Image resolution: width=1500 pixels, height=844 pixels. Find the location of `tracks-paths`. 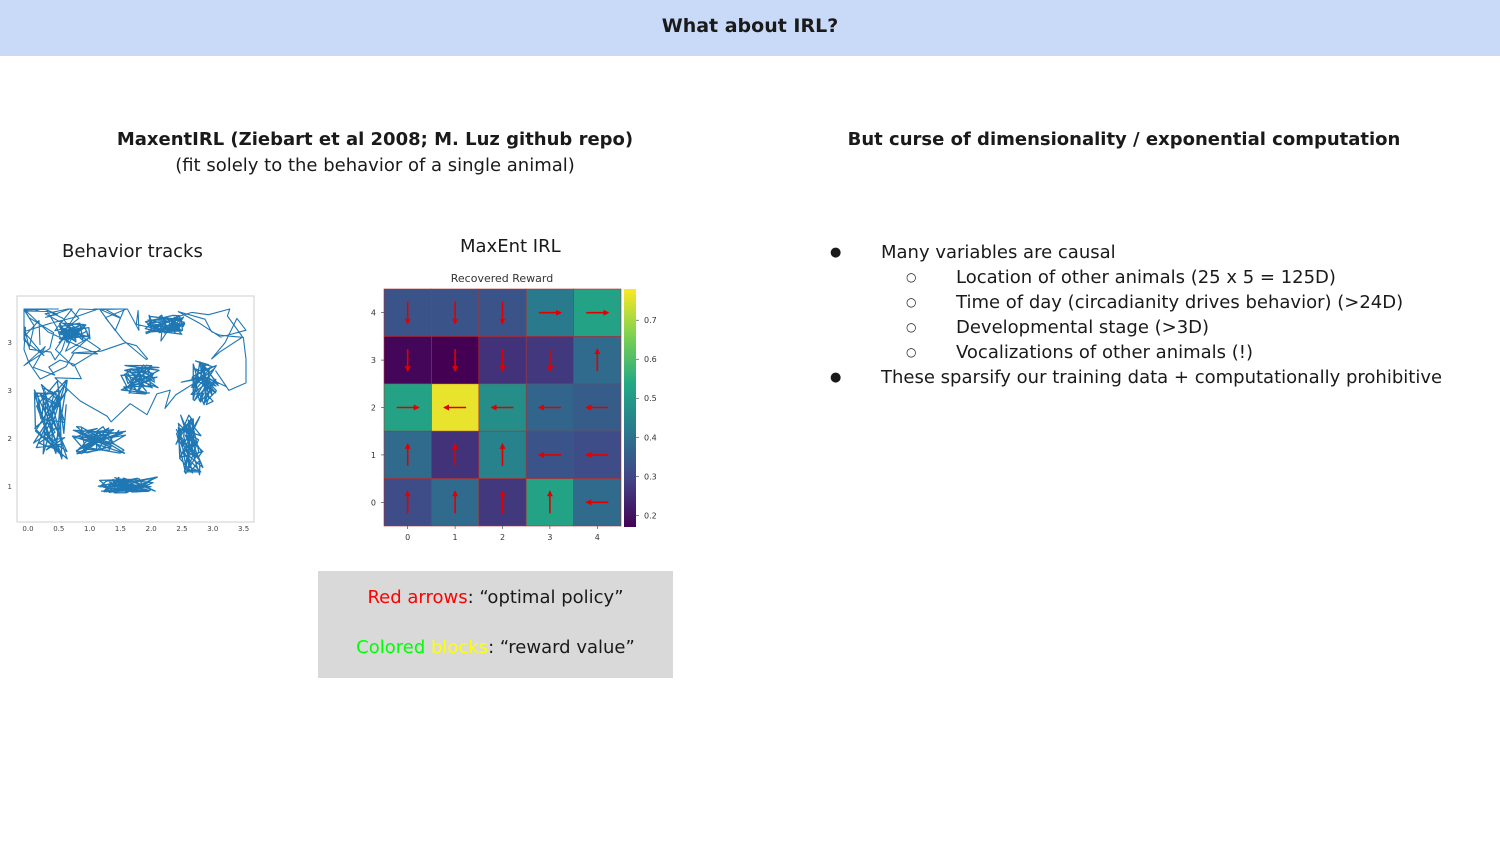

tracks-paths is located at coordinates (135, 401).